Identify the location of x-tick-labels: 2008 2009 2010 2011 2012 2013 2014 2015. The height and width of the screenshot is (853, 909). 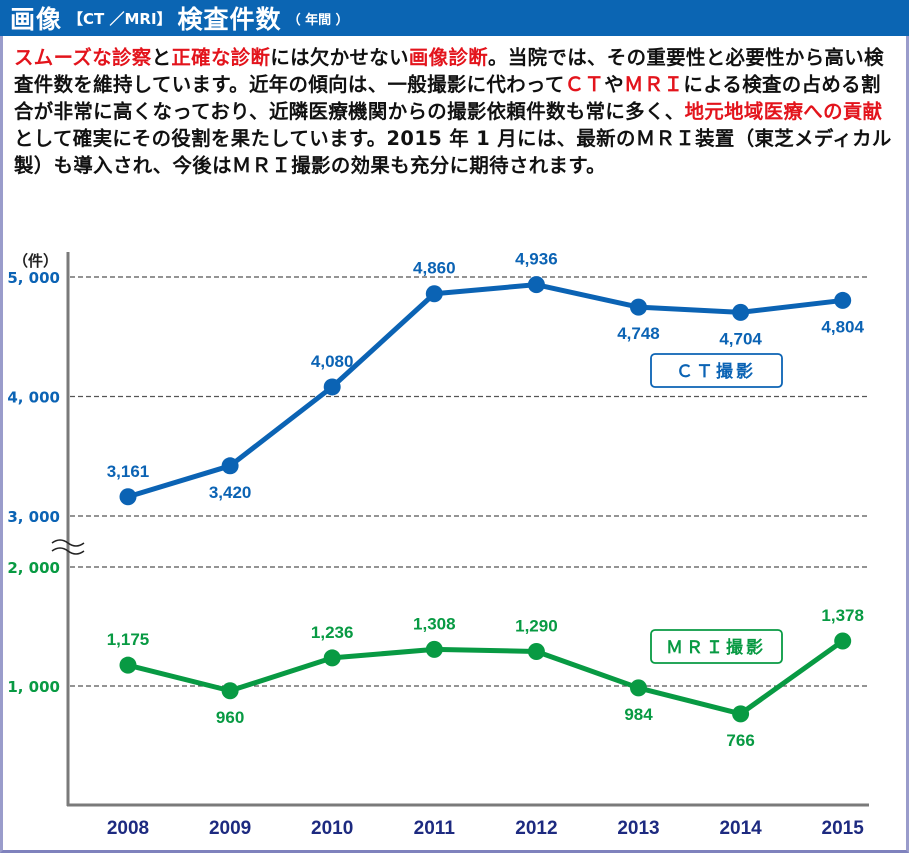
(485, 828).